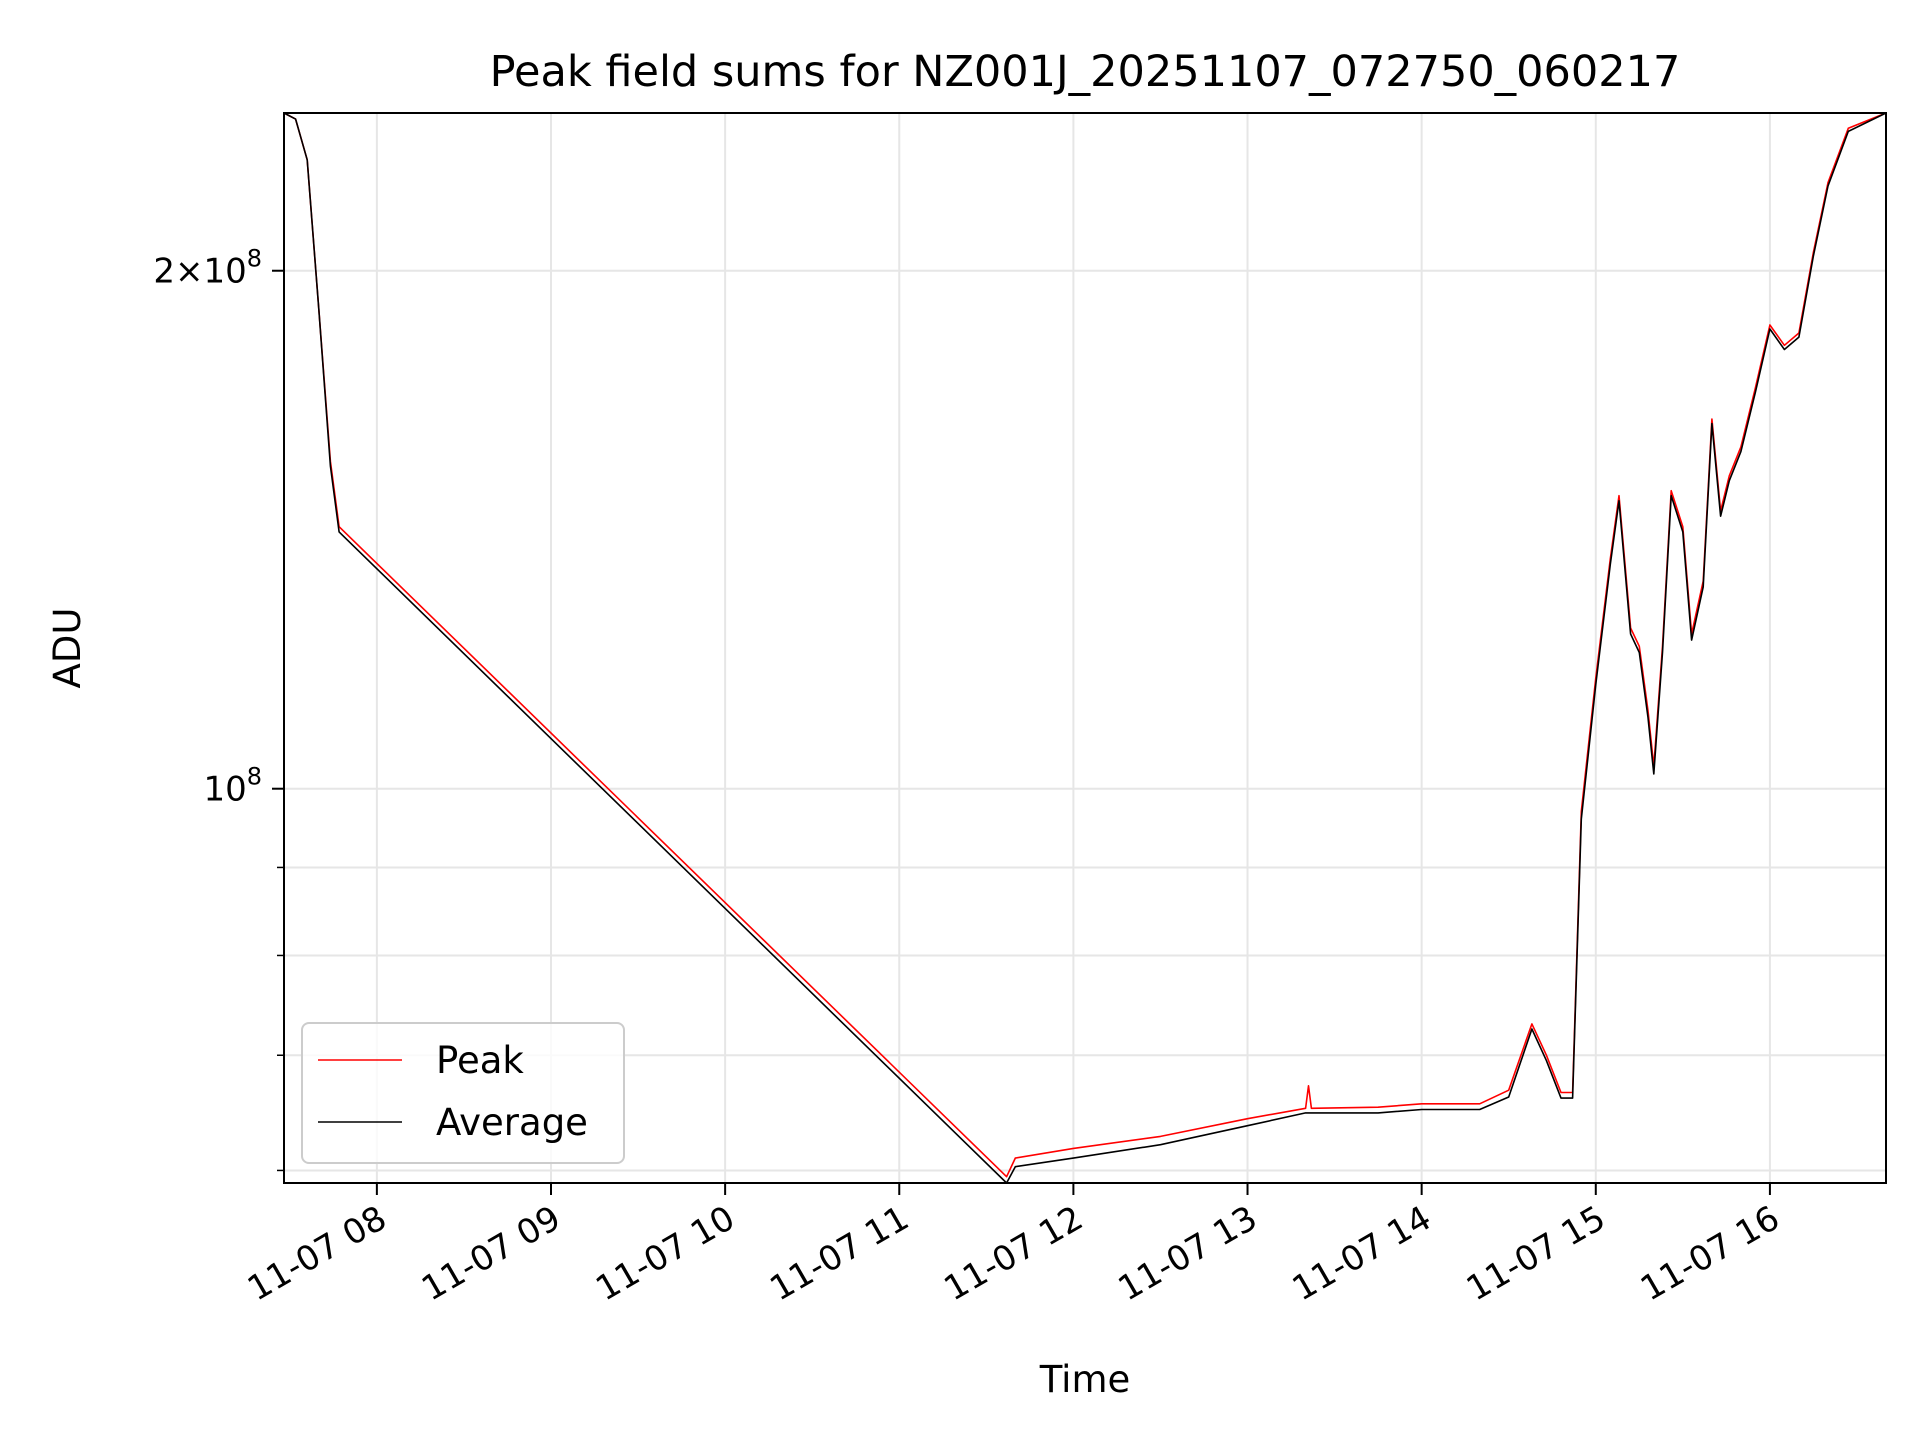  Describe the element at coordinates (480, 1060) in the screenshot. I see `legend-label-peak: Peak` at that location.